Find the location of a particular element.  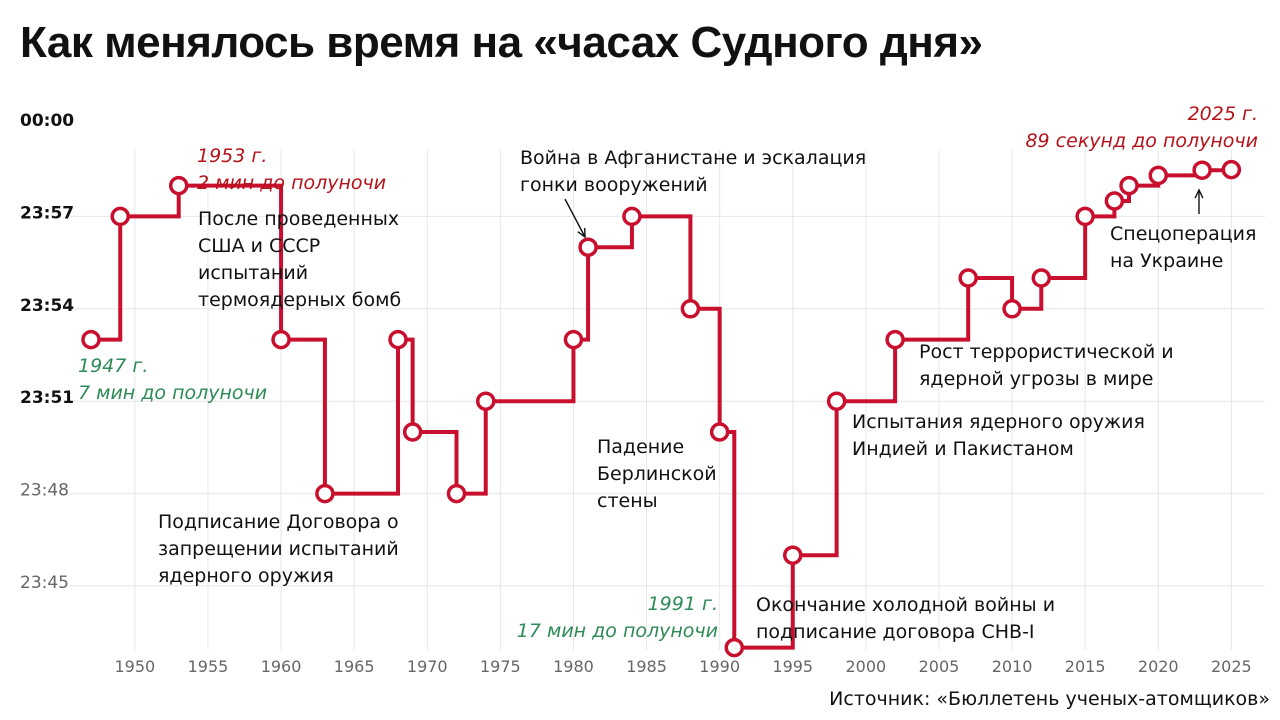

y-tick-label: 23:48 is located at coordinates (44, 491).